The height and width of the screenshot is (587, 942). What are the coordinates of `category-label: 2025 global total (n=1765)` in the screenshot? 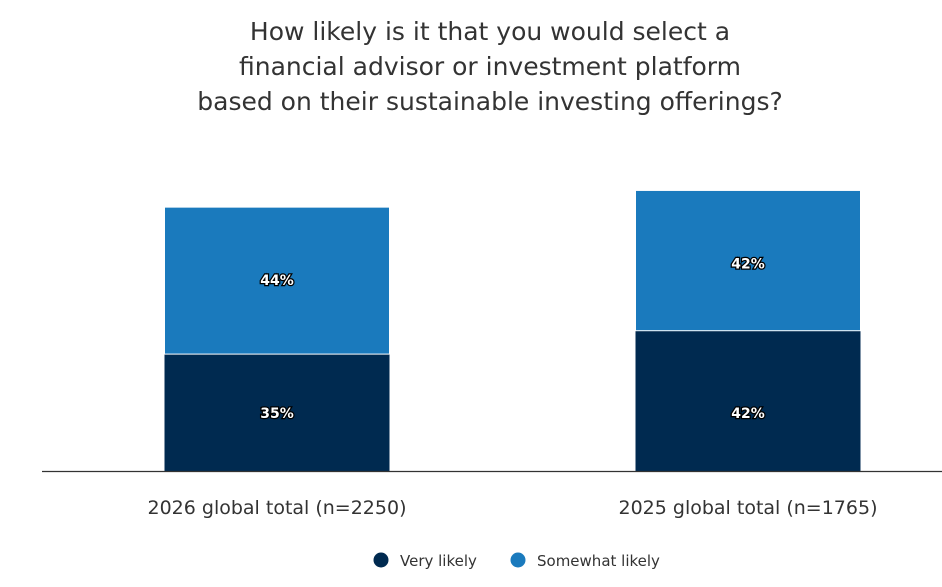 It's located at (747, 508).